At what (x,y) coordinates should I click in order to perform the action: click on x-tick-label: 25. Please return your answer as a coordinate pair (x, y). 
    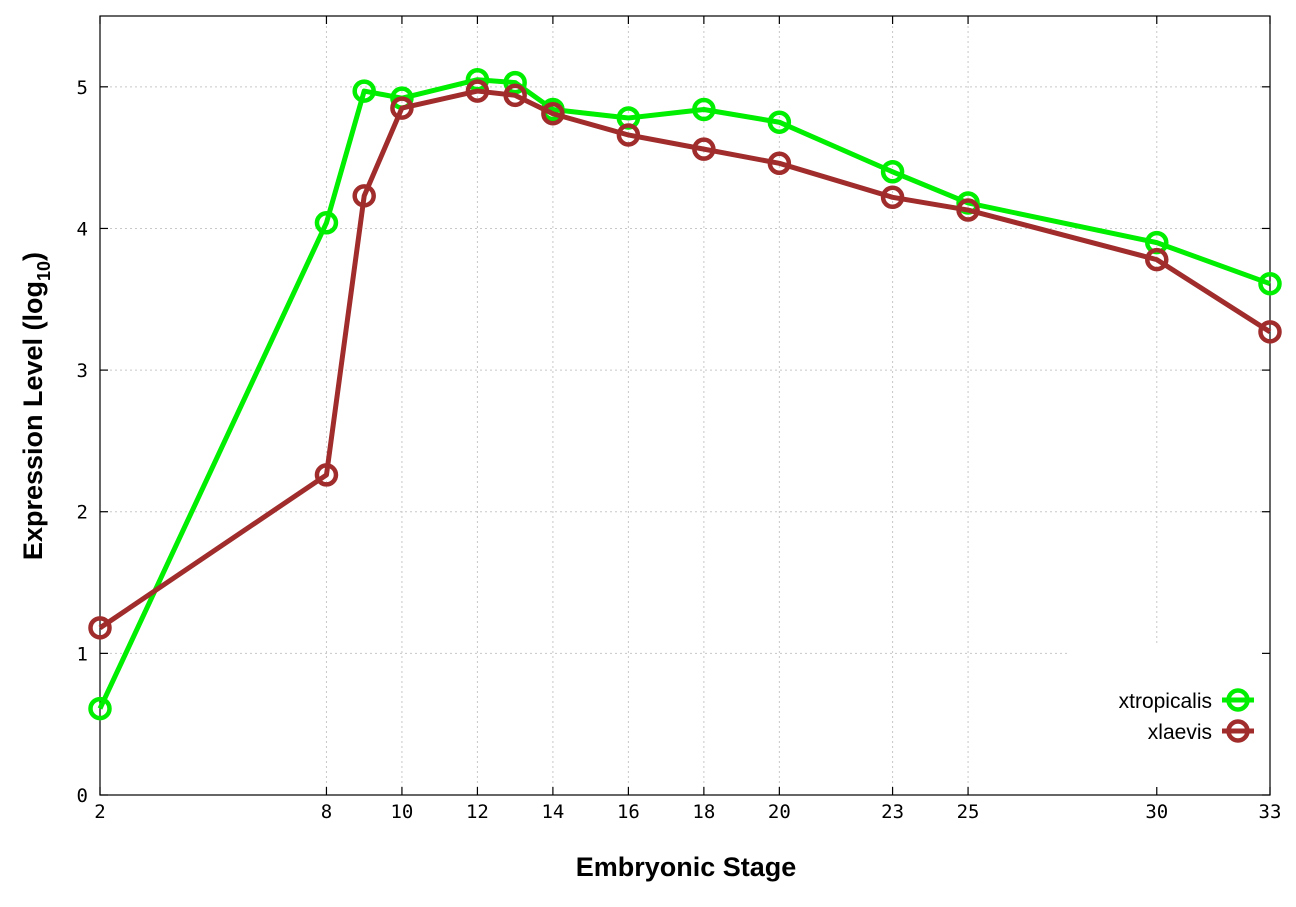
    Looking at the image, I should click on (968, 812).